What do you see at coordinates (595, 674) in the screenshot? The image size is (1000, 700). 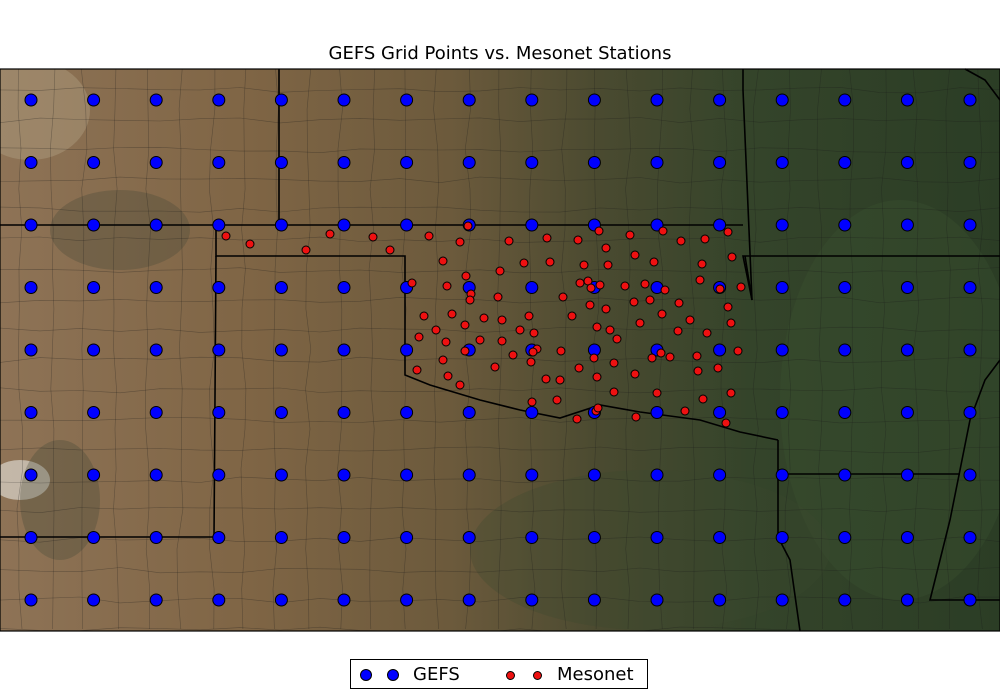 I see `legend-mesonet-label: Mesonet` at bounding box center [595, 674].